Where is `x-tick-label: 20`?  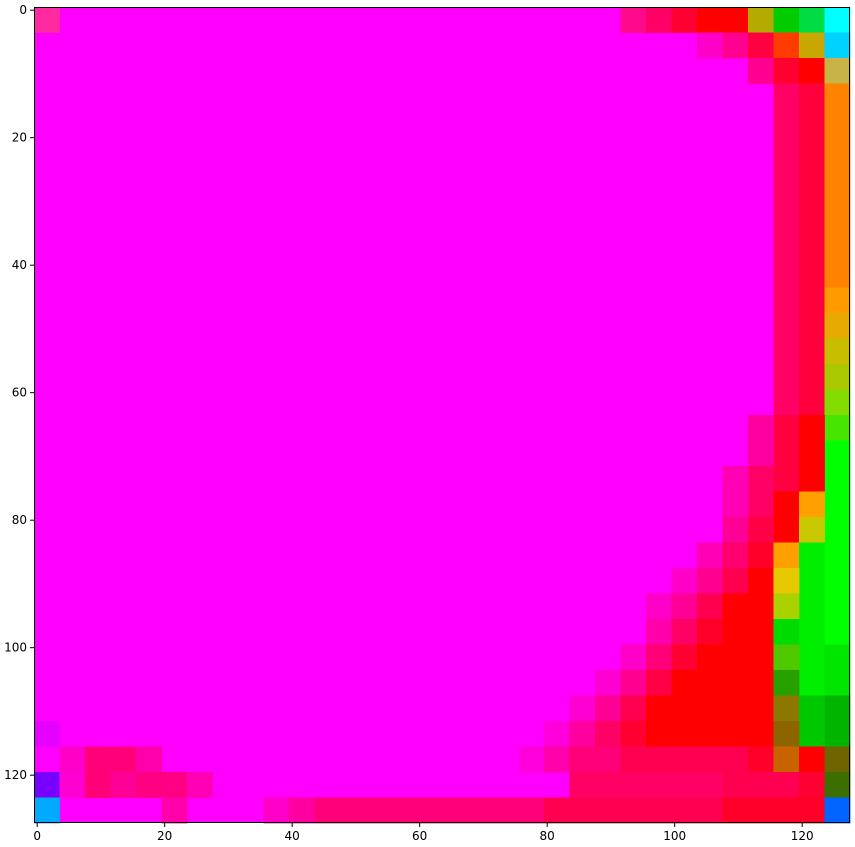 x-tick-label: 20 is located at coordinates (164, 836).